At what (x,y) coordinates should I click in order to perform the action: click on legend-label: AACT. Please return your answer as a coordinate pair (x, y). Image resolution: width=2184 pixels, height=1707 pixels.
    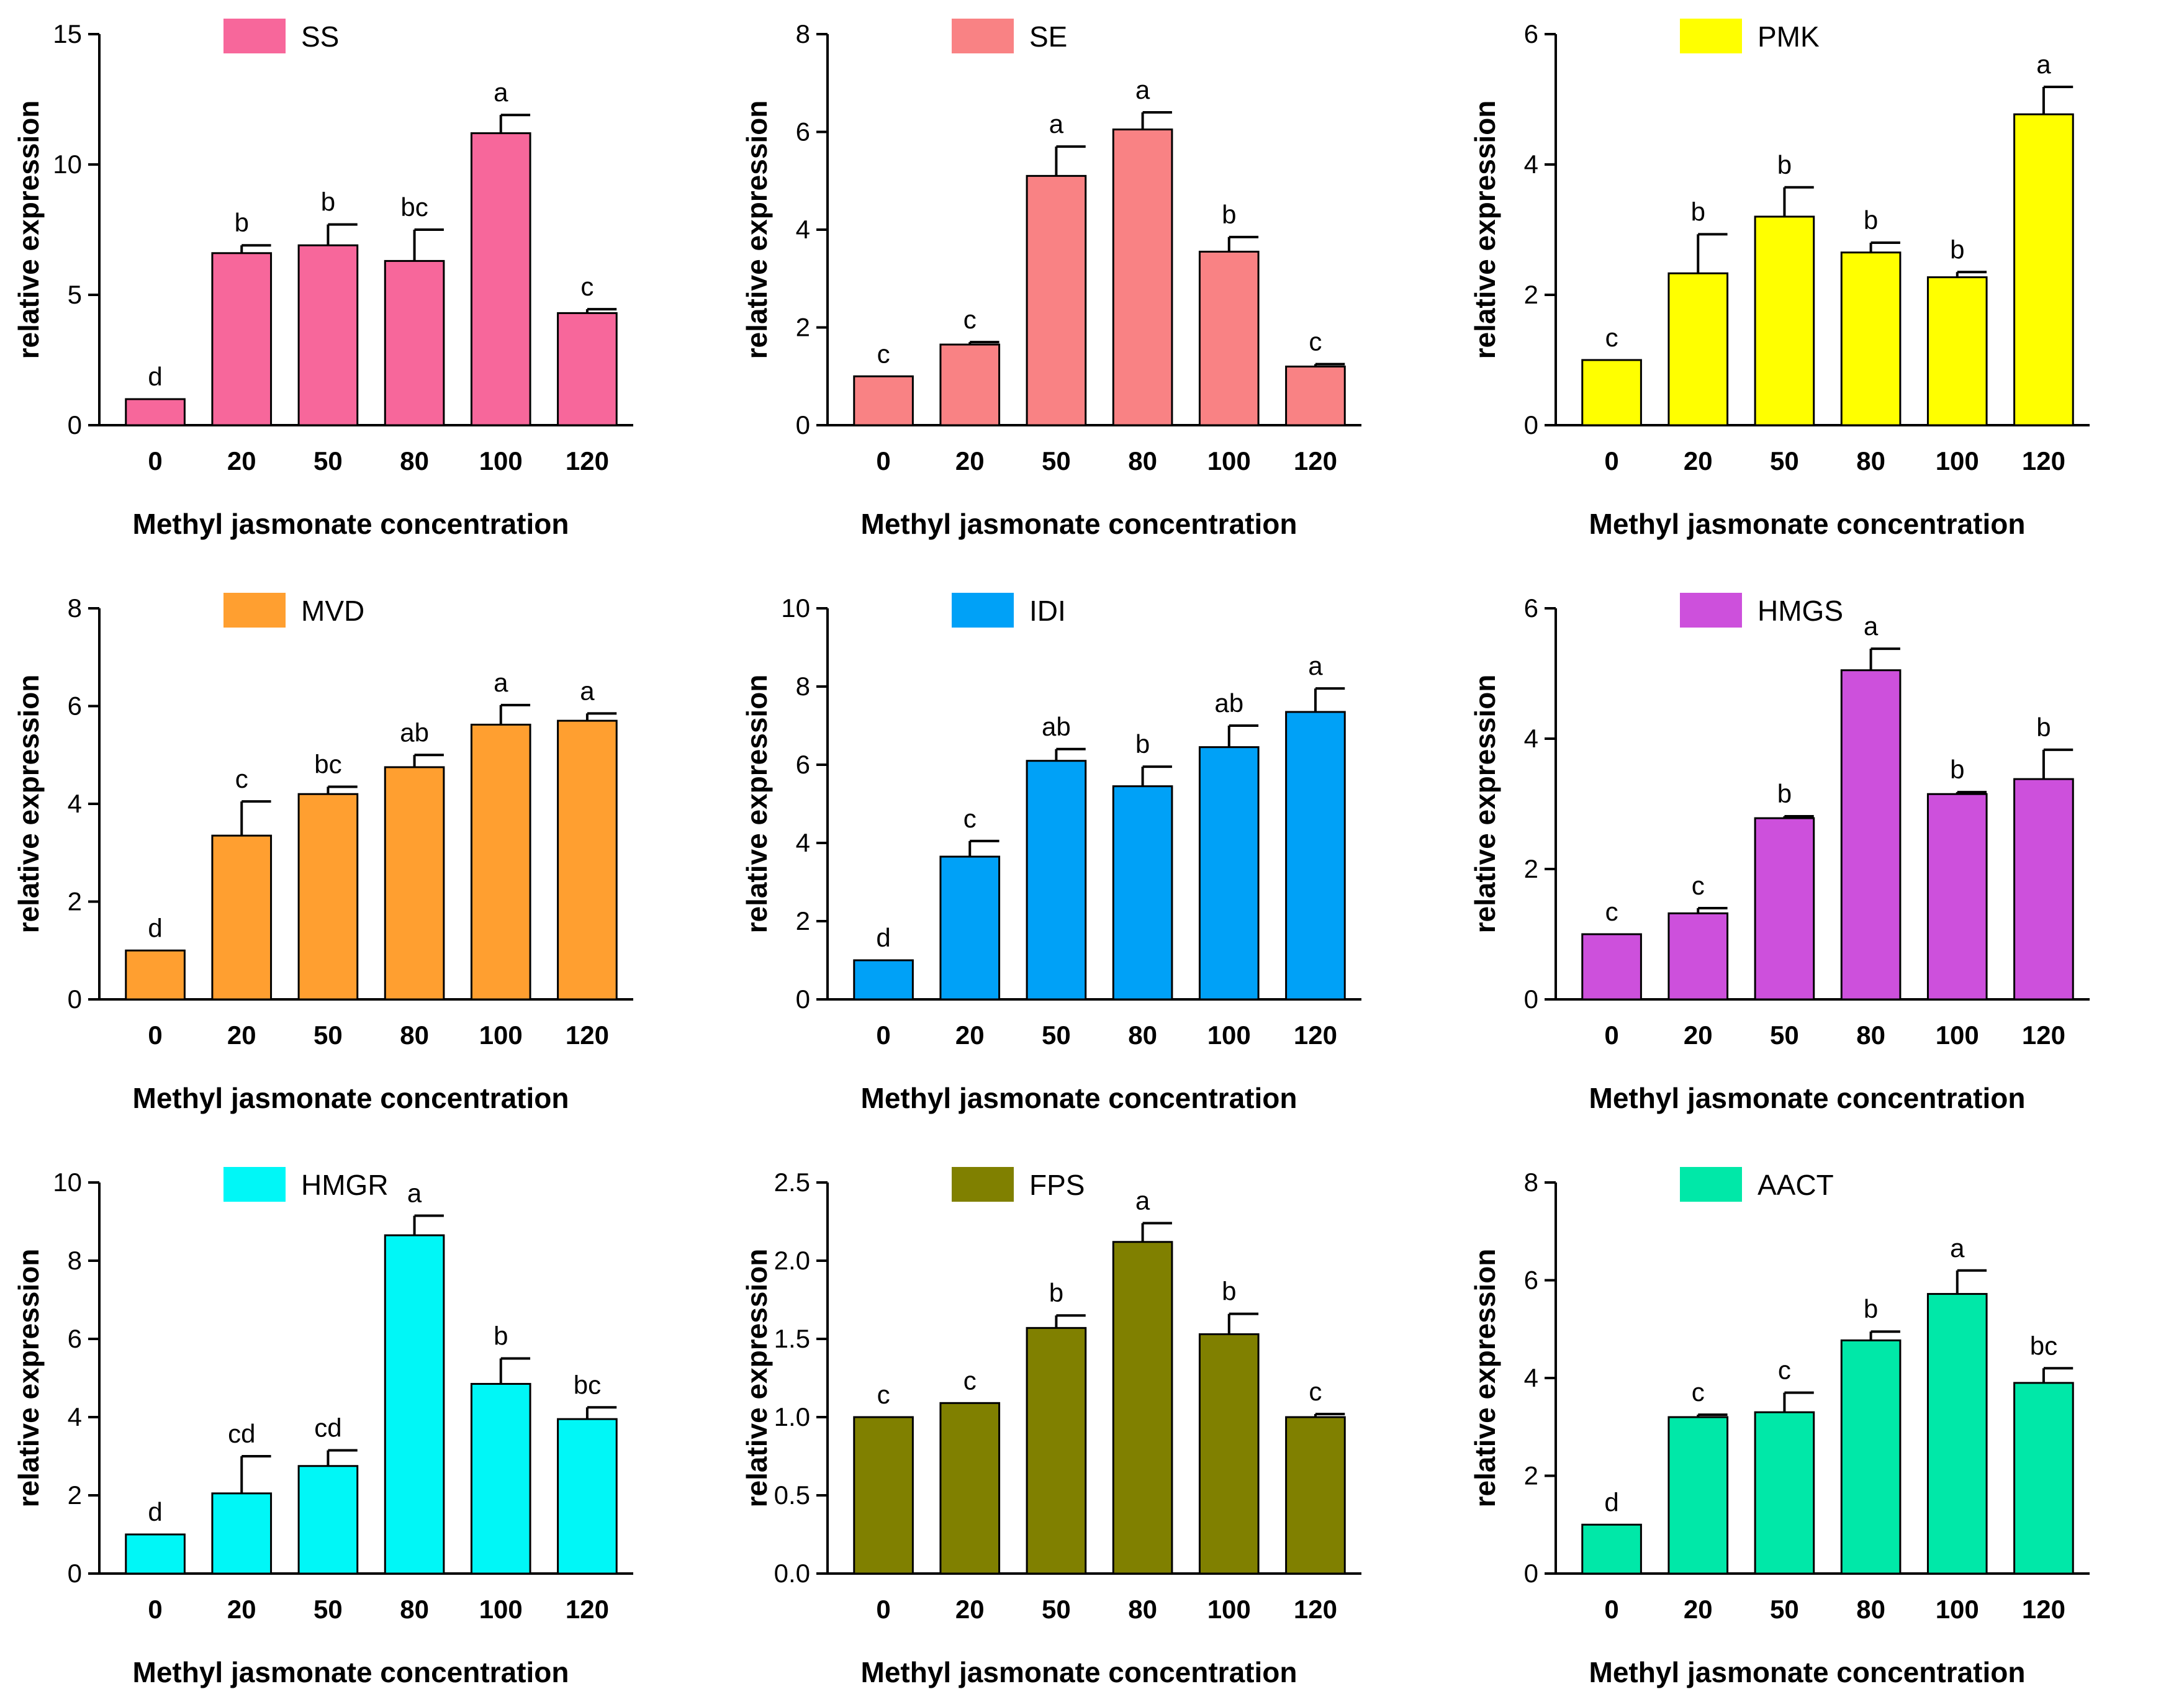
    Looking at the image, I should click on (1796, 1185).